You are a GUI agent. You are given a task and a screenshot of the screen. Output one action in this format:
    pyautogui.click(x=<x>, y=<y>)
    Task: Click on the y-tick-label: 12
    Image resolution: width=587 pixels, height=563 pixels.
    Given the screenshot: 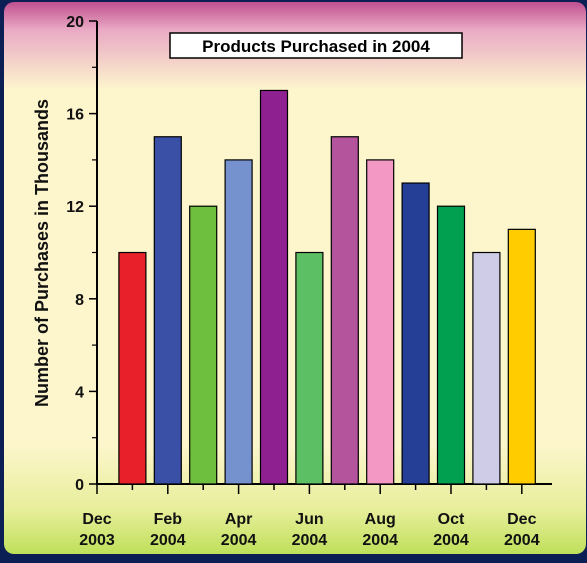 What is the action you would take?
    pyautogui.click(x=75, y=207)
    